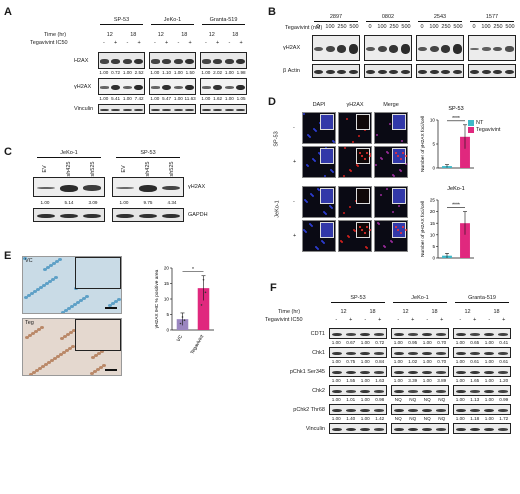 Image resolution: width=520 pixels, height=494 pixels. I want to click on quant-value: 1.55, so click(351, 380).